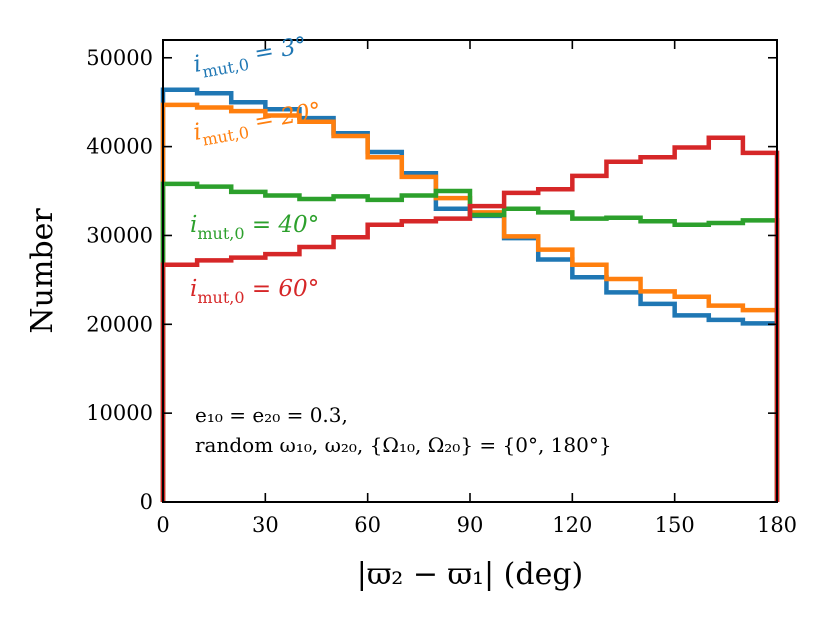 The image size is (830, 623). Describe the element at coordinates (470, 525) in the screenshot. I see `x-tick-label: 90` at that location.